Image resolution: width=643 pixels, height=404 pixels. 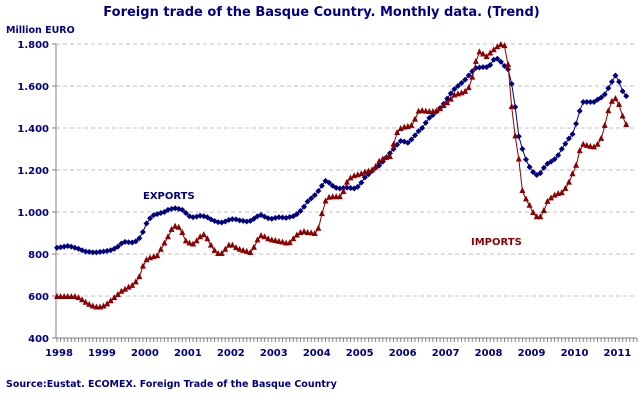 What do you see at coordinates (33, 129) in the screenshot?
I see `y-tick-label: 1.400` at bounding box center [33, 129].